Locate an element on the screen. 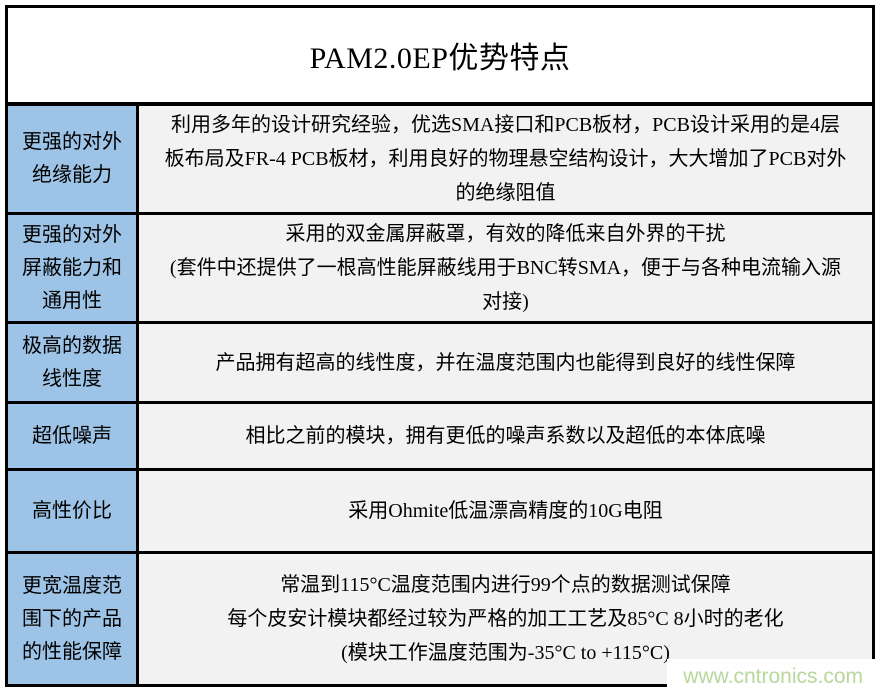  table-row: 极高的数据 线性度 产品拥有超高的线性度，并在温度范围内也能得到良好的线性保障 is located at coordinates (440, 362).